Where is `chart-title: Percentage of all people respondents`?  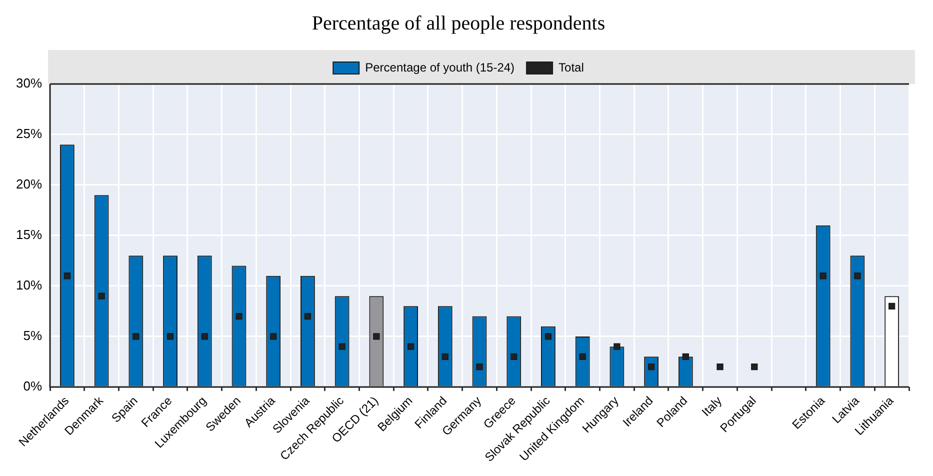
chart-title: Percentage of all people respondents is located at coordinates (459, 23).